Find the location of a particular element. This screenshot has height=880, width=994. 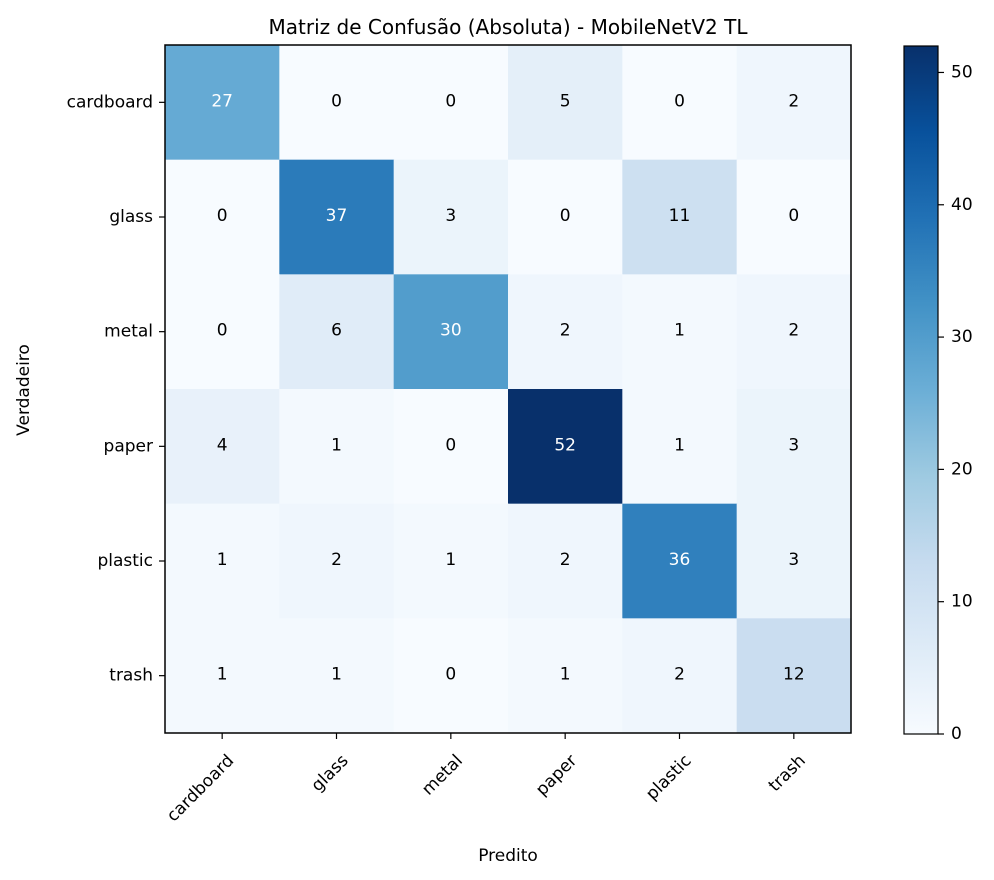

colorbar: 0 10 20 30 40 50 is located at coordinates (938, 394).